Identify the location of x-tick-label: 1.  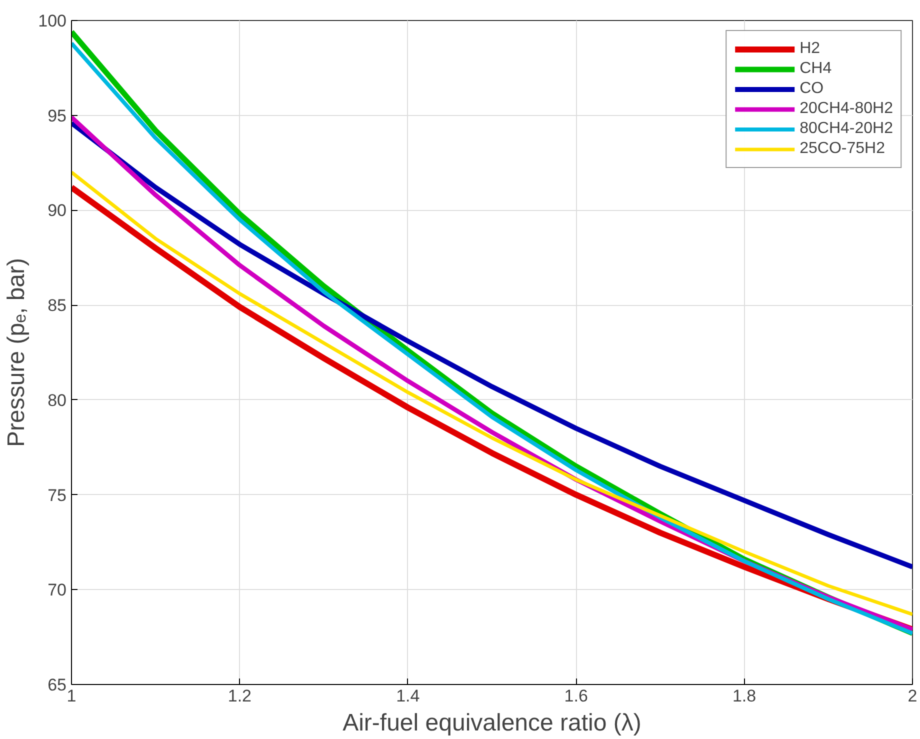
(71, 696).